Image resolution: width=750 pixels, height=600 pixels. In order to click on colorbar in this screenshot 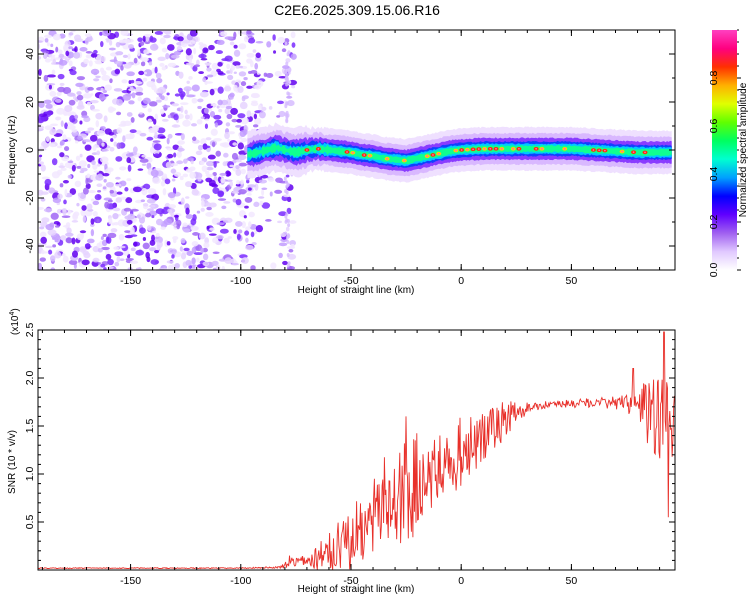, I will do `click(724, 150)`.